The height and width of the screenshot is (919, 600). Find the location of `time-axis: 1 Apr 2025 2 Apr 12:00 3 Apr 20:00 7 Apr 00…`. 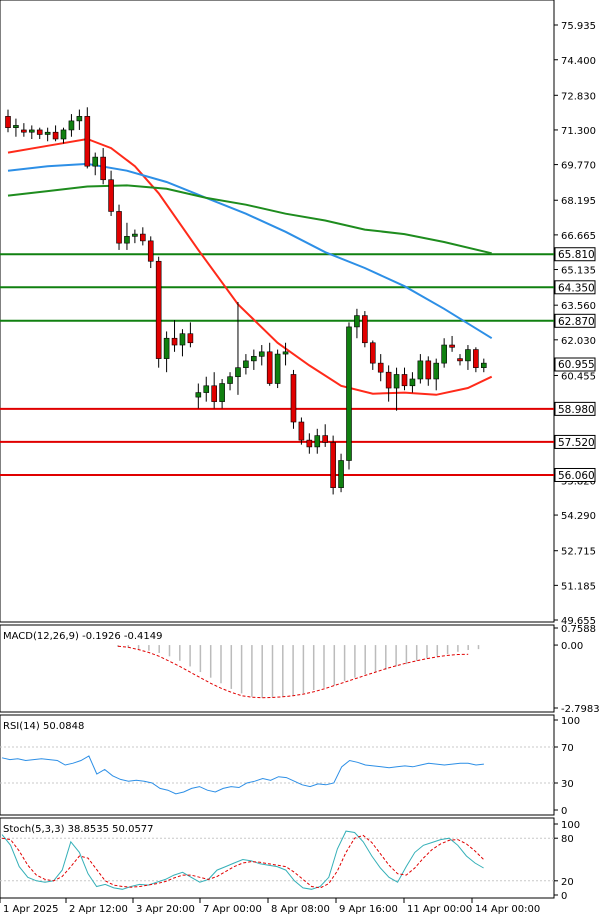

time-axis: 1 Apr 2025 2 Apr 12:00 3 Apr 20:00 7 Apr 00… is located at coordinates (270, 906).